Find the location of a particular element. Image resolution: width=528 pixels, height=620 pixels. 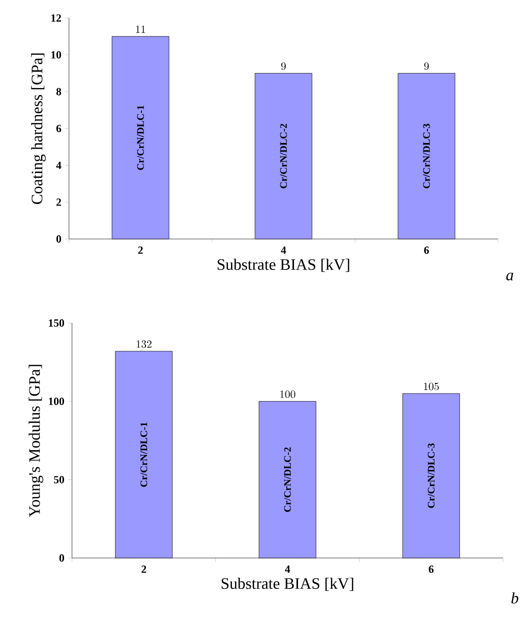

text: a is located at coordinates (510, 276).